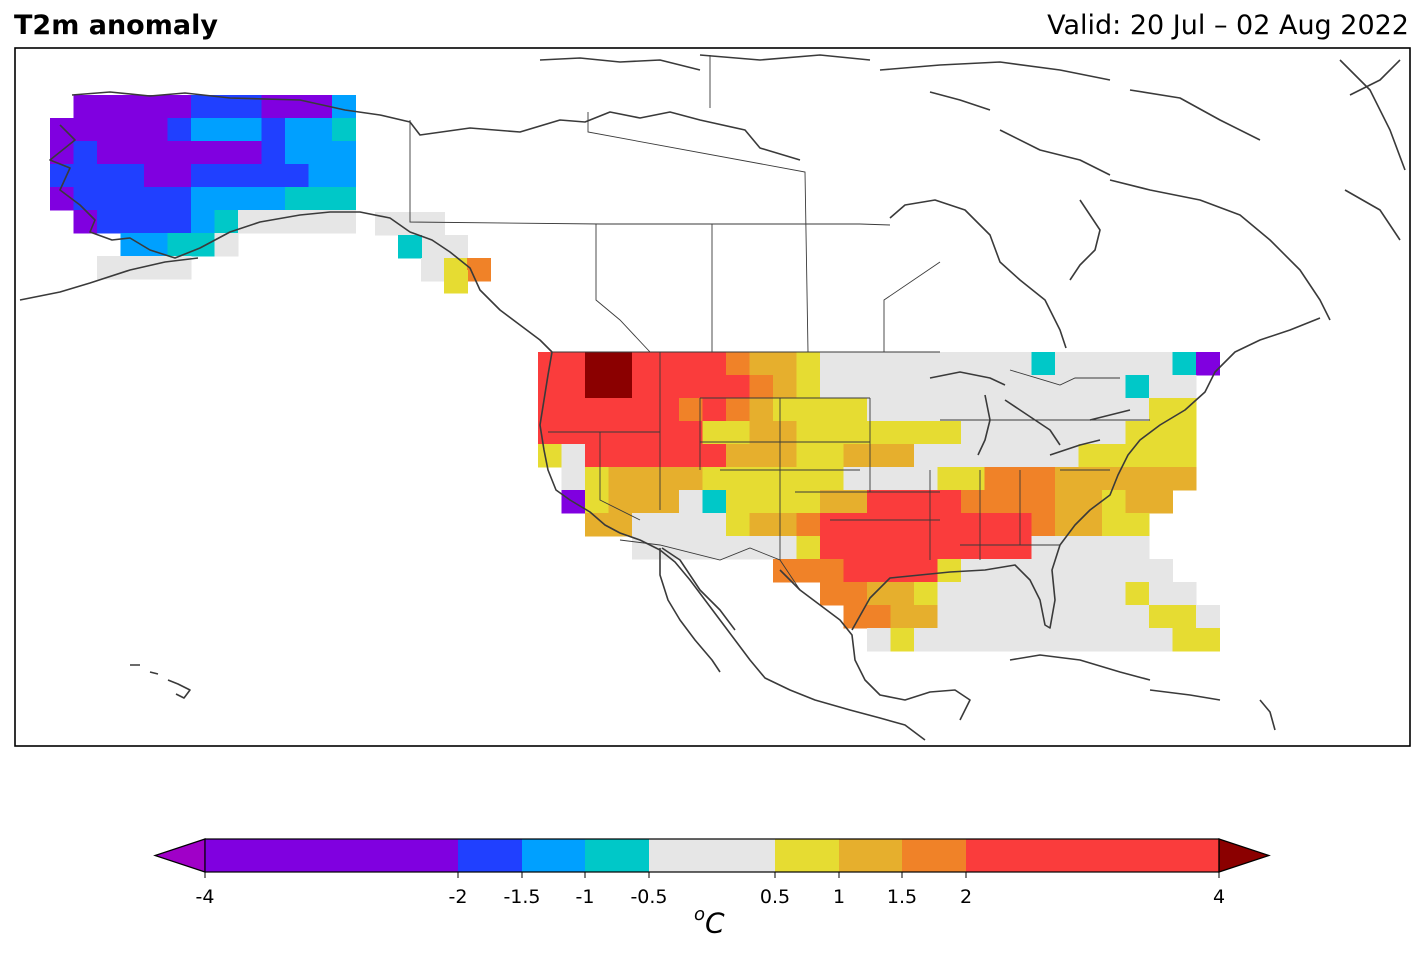 The width and height of the screenshot is (1425, 959). Describe the element at coordinates (1228, 25) in the screenshot. I see `valid-period: Valid: 20 Jul – 02 Aug 2022` at that location.